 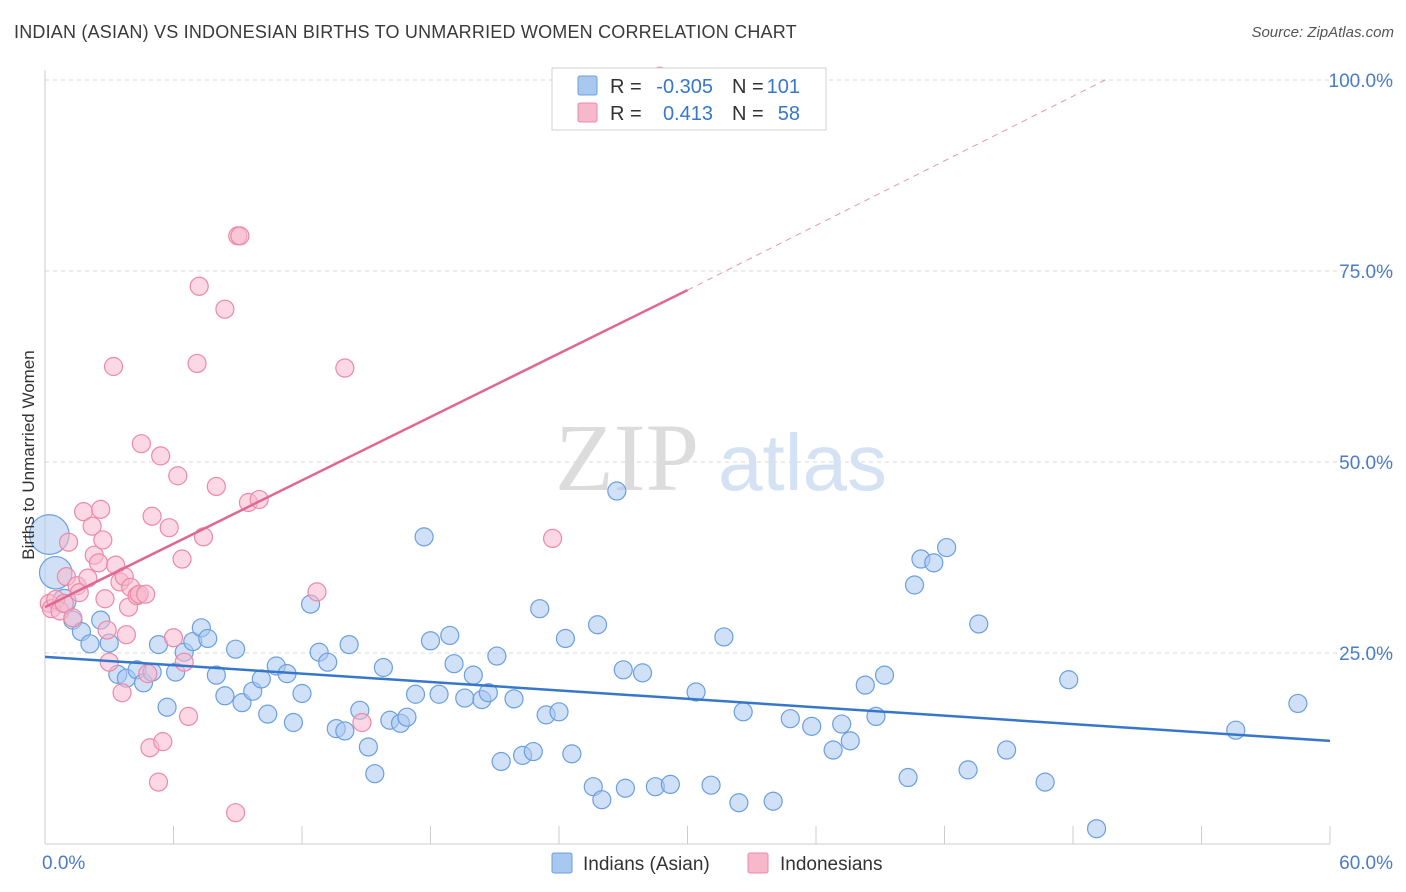 I want to click on y-tick-label-0: 25.0%, so click(x=1366, y=654).